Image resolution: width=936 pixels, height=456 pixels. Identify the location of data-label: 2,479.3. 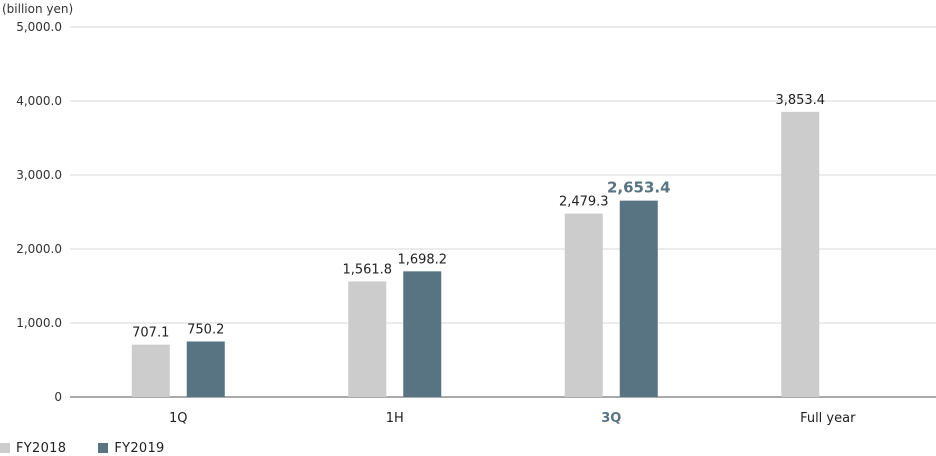
(584, 202).